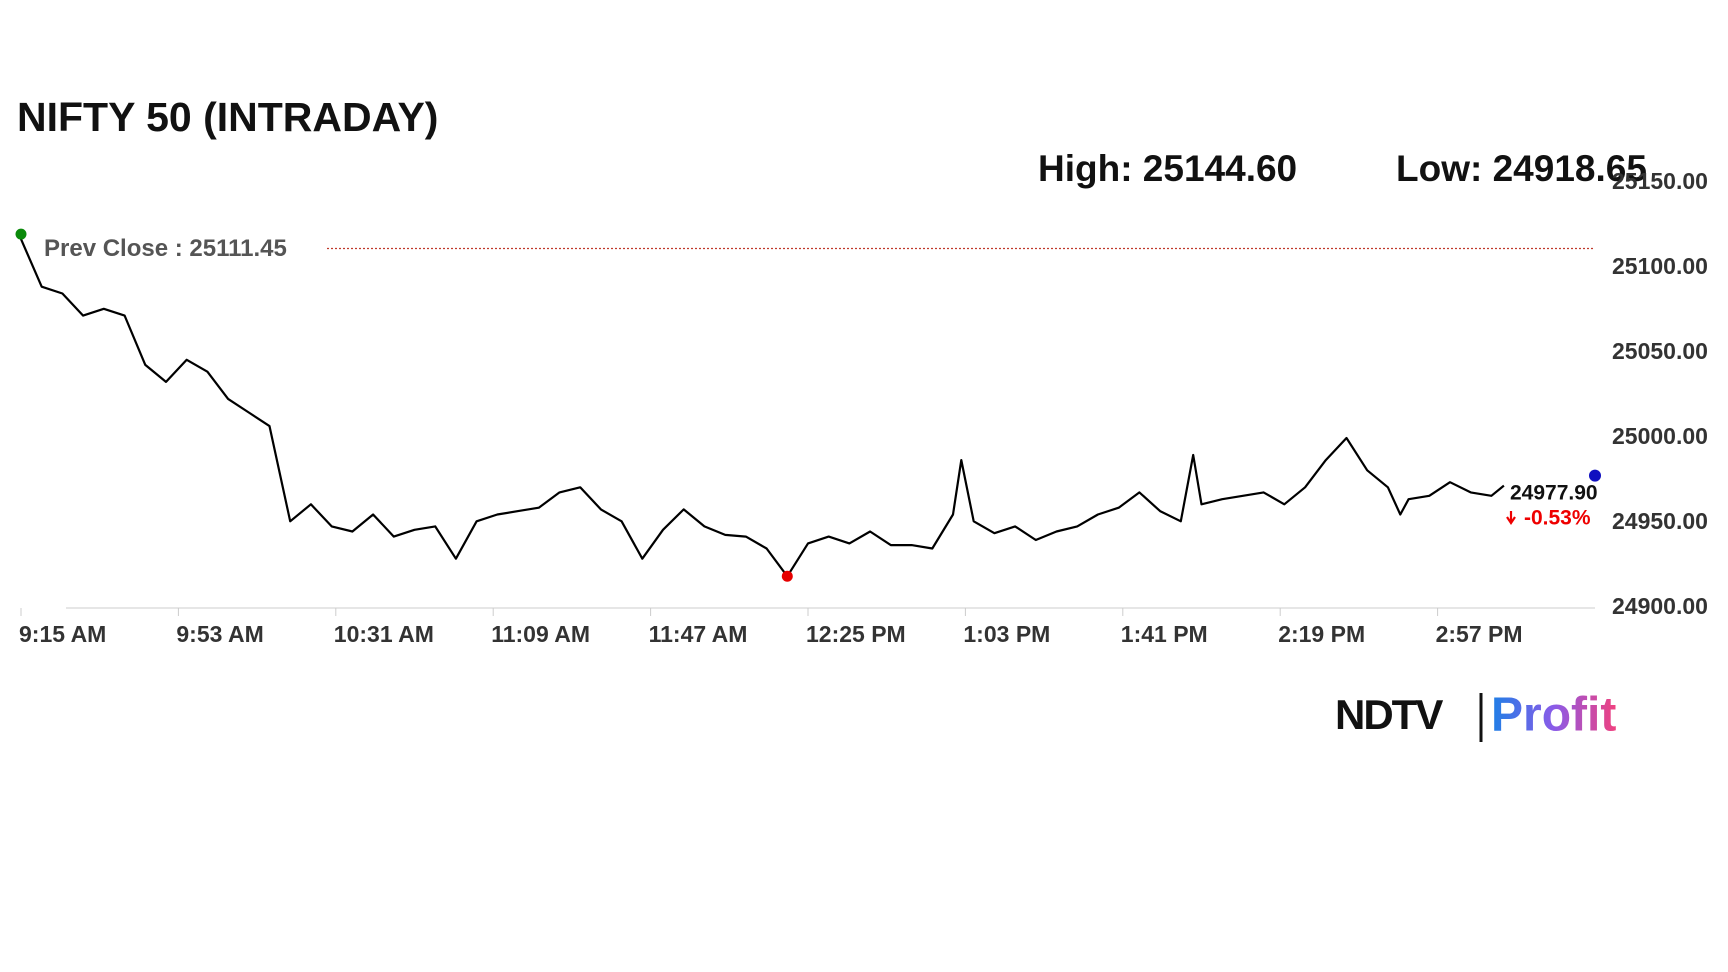 The width and height of the screenshot is (1728, 972). What do you see at coordinates (1660, 181) in the screenshot?
I see `y-tick-label: 25150.00` at bounding box center [1660, 181].